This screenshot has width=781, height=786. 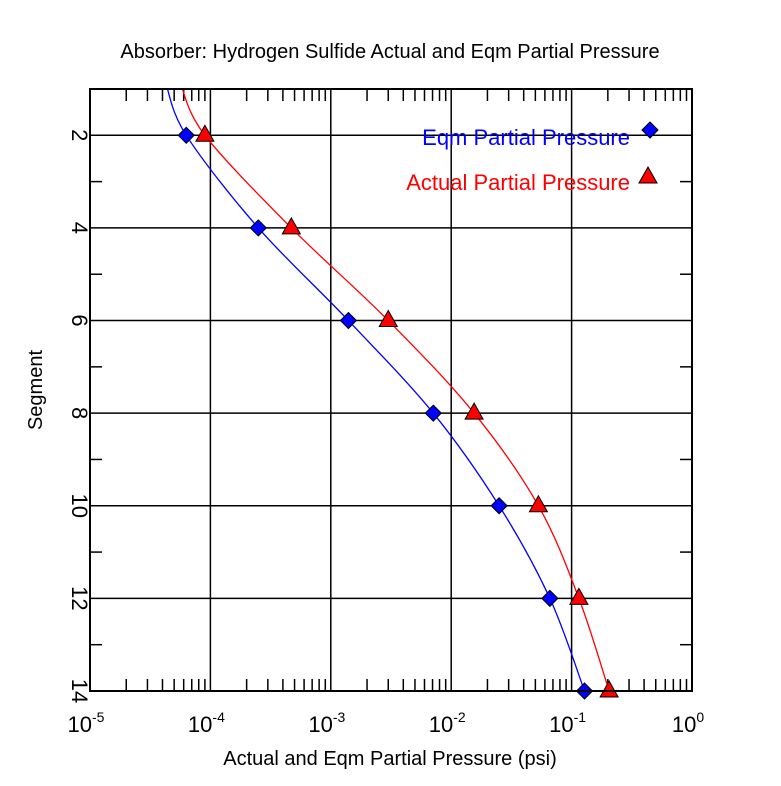 I want to click on y-tick-label: 12, so click(x=79, y=598).